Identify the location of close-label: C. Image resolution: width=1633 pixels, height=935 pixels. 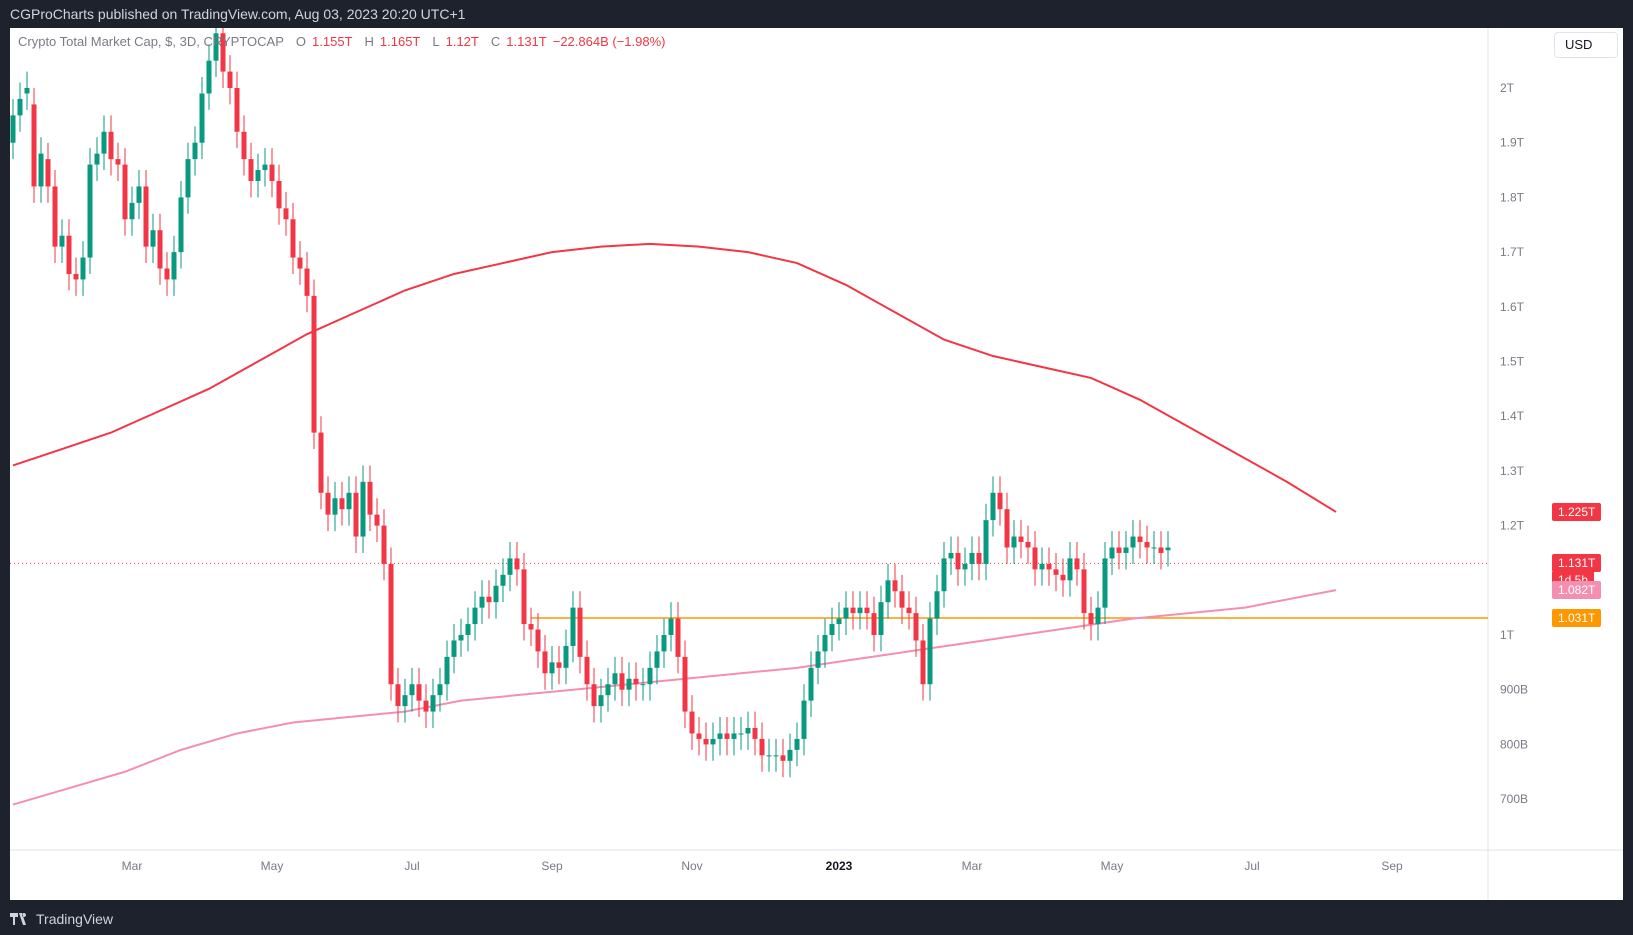
(495, 41).